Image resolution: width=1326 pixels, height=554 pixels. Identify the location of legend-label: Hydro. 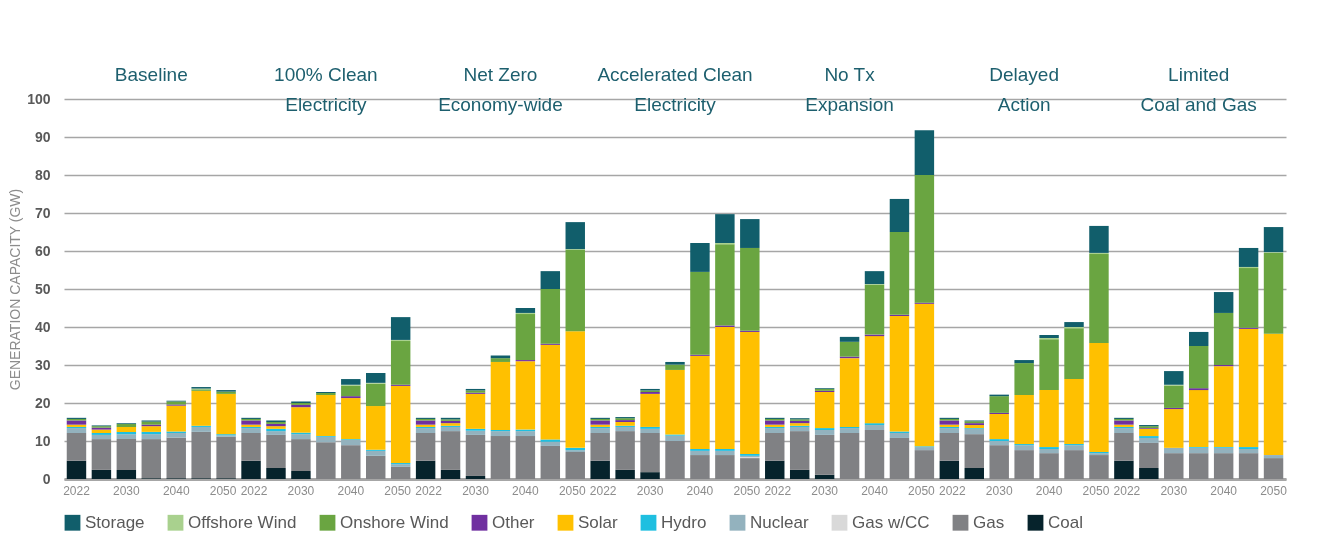
(684, 522).